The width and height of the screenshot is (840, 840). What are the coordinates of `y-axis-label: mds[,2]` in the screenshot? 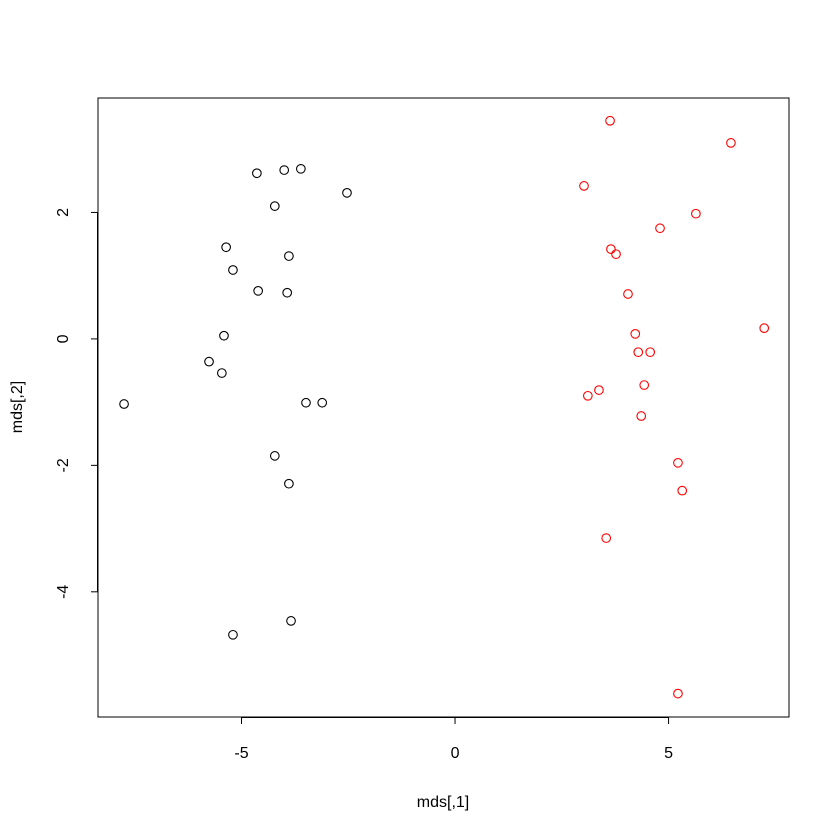 It's located at (17, 407).